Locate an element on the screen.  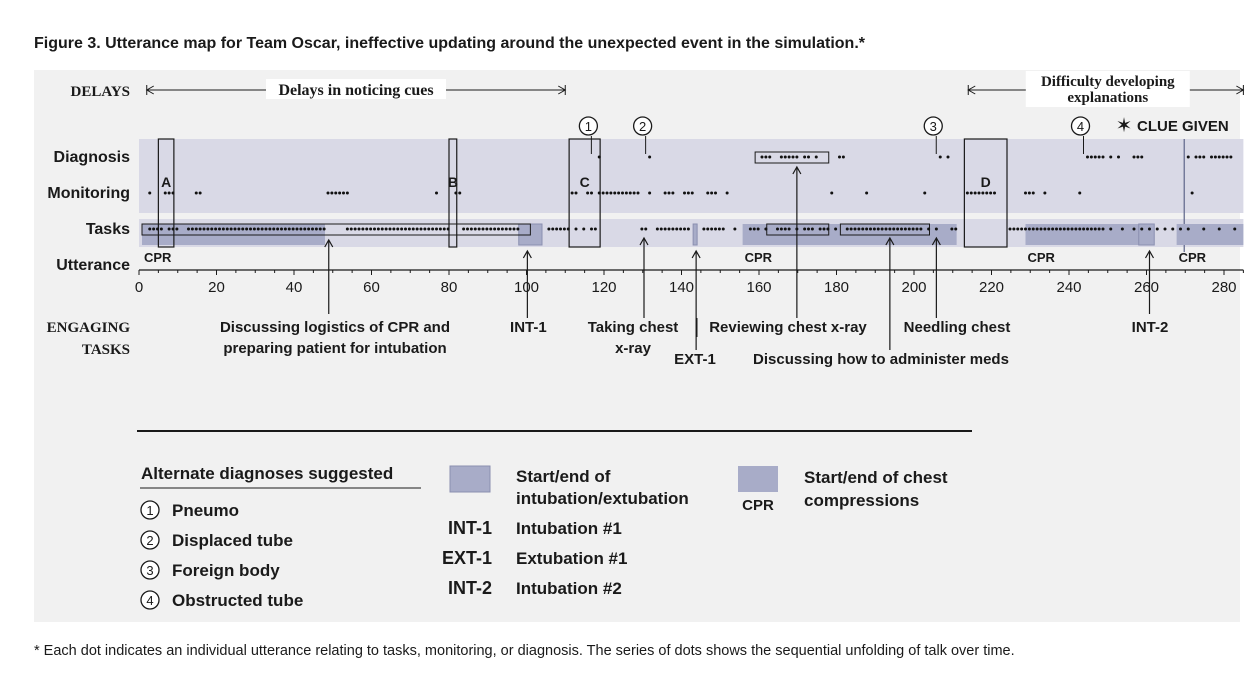
box-label-a: A is located at coordinates (166, 182).